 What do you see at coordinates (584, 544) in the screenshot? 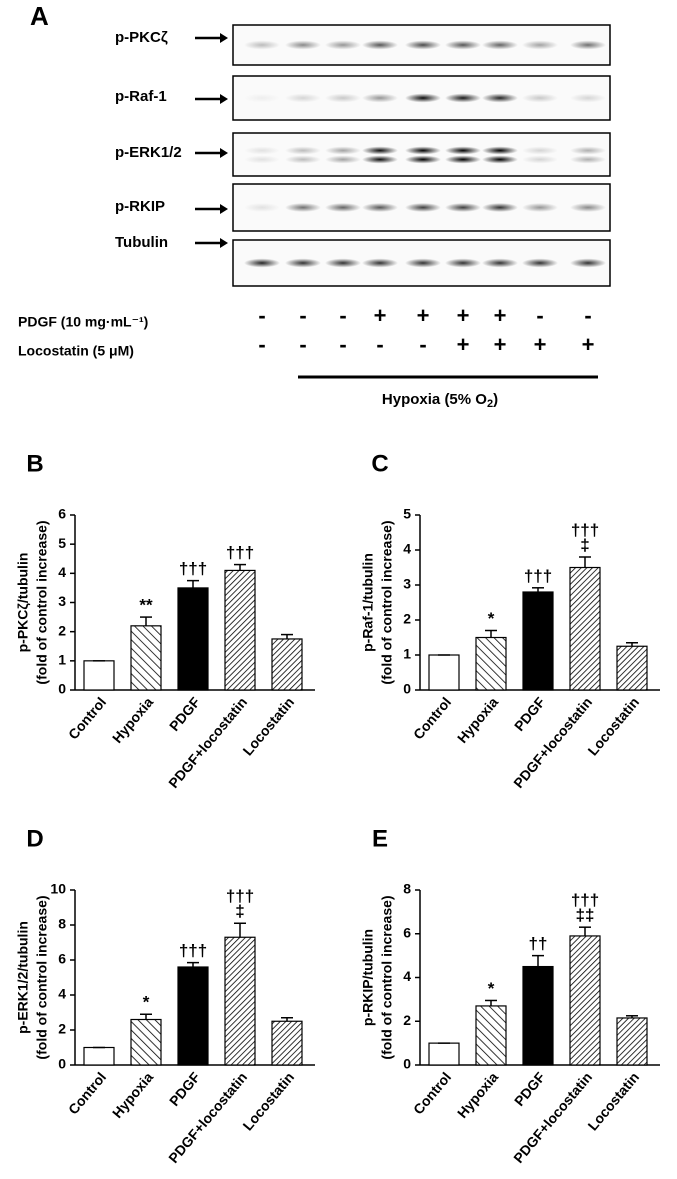
I see `significance-mark: ‡` at bounding box center [584, 544].